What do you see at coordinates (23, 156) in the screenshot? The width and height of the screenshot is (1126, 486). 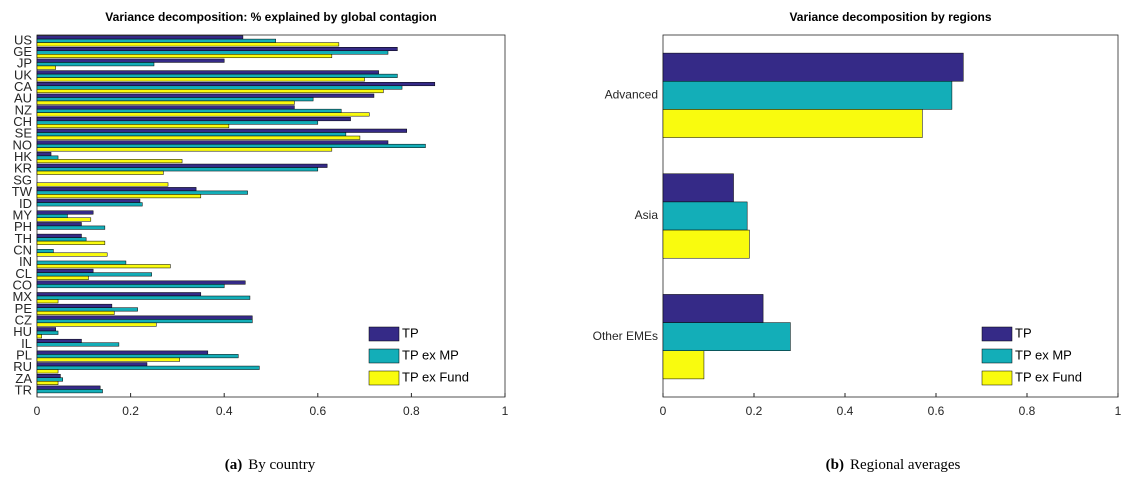 I see `y-tick-label: HK` at bounding box center [23, 156].